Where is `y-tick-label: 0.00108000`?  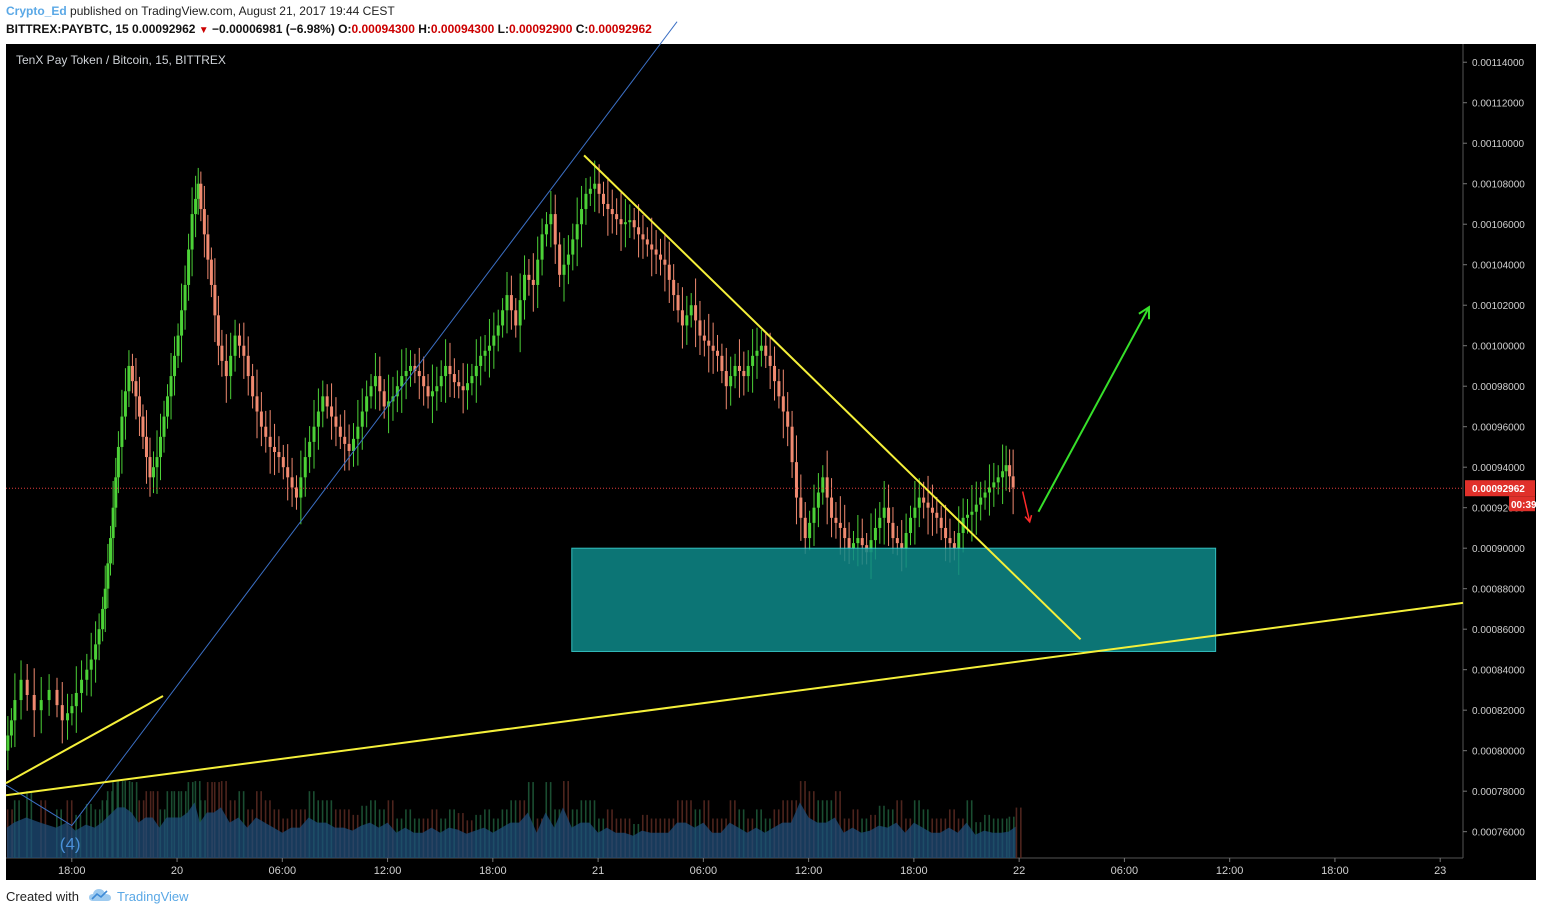 y-tick-label: 0.00108000 is located at coordinates (1498, 185).